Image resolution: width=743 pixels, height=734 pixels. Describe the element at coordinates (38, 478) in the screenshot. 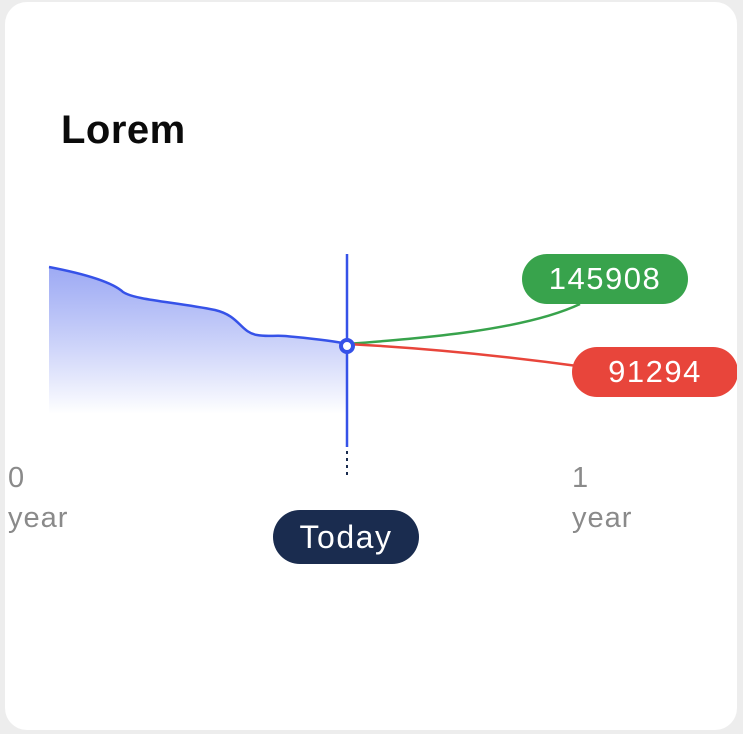

I see `x-tick-start-value: 0` at that location.